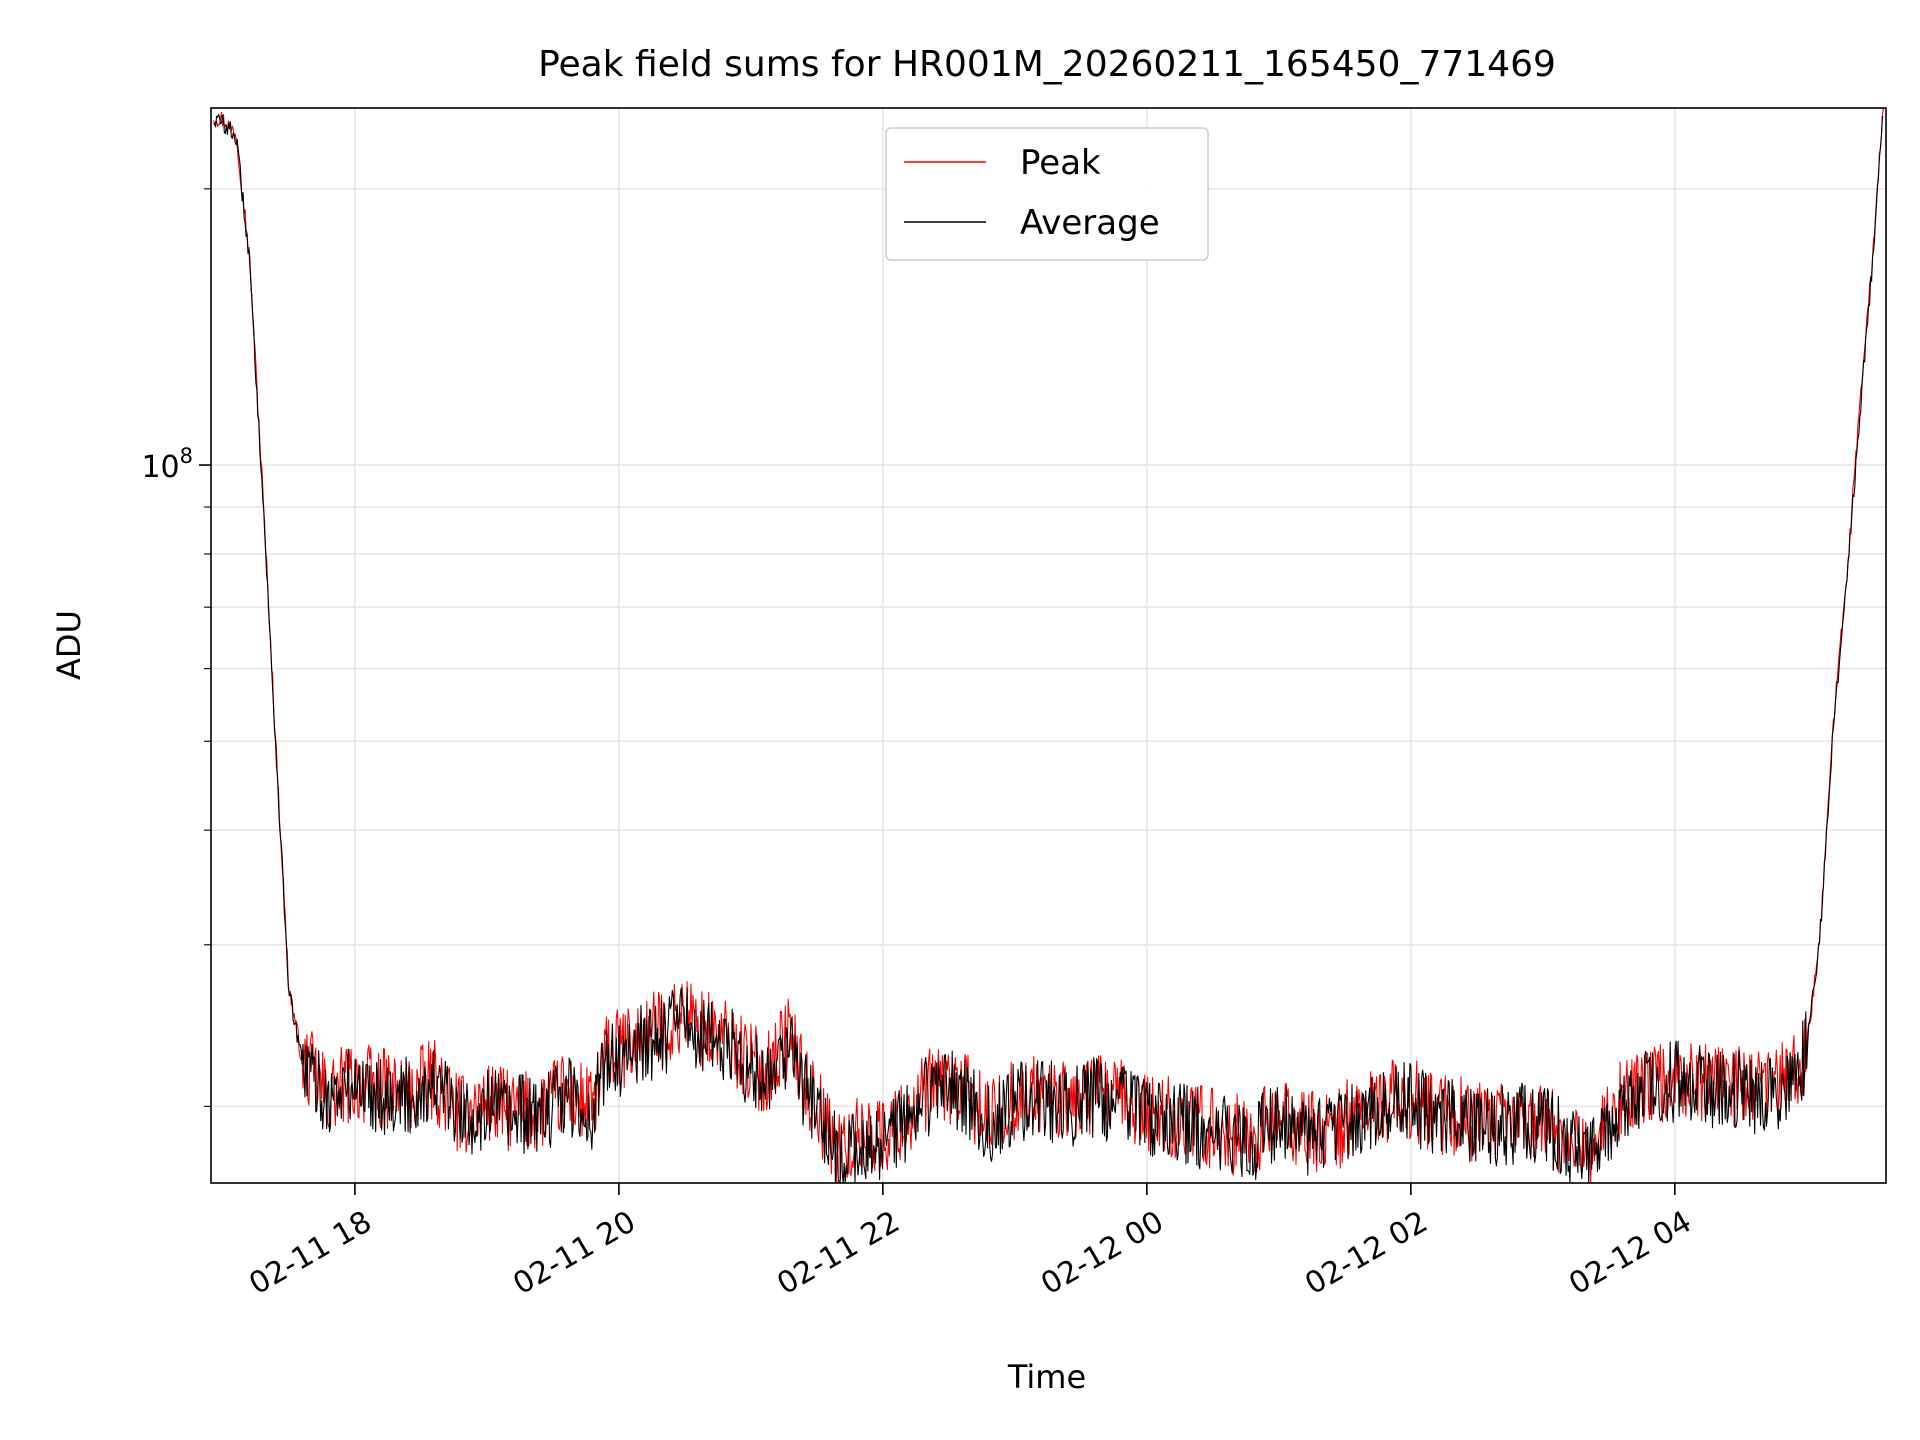  I want to click on y-tick-label: 108, so click(167, 464).